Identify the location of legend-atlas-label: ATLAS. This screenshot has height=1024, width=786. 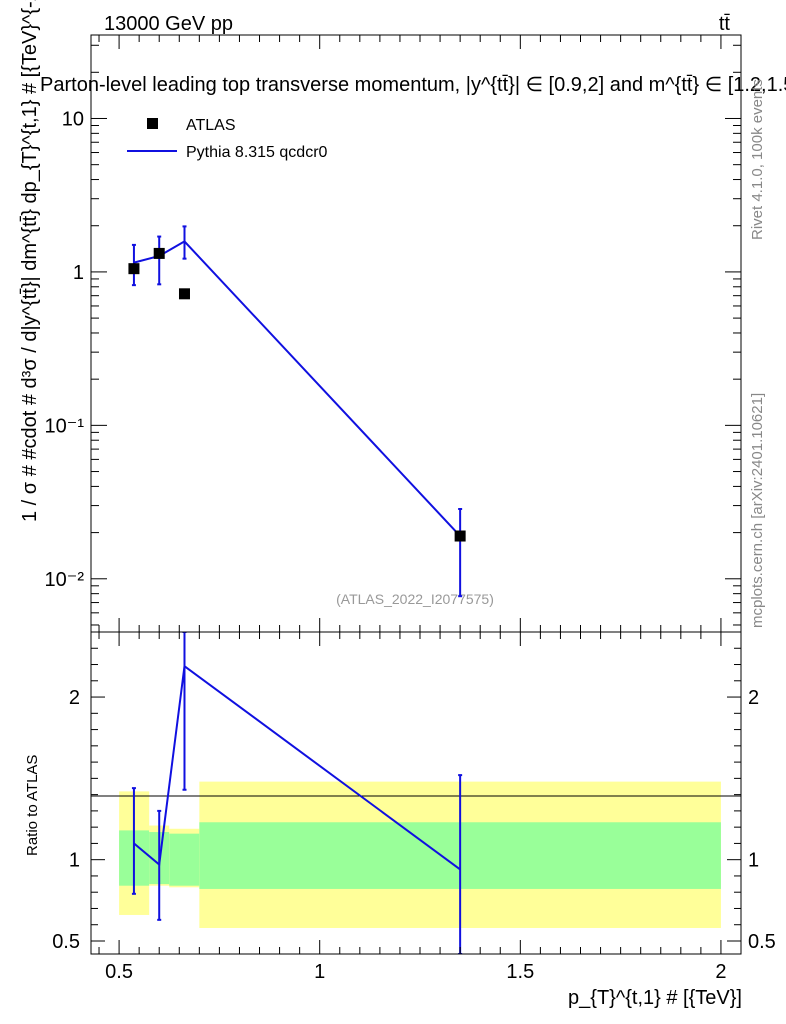
(211, 125).